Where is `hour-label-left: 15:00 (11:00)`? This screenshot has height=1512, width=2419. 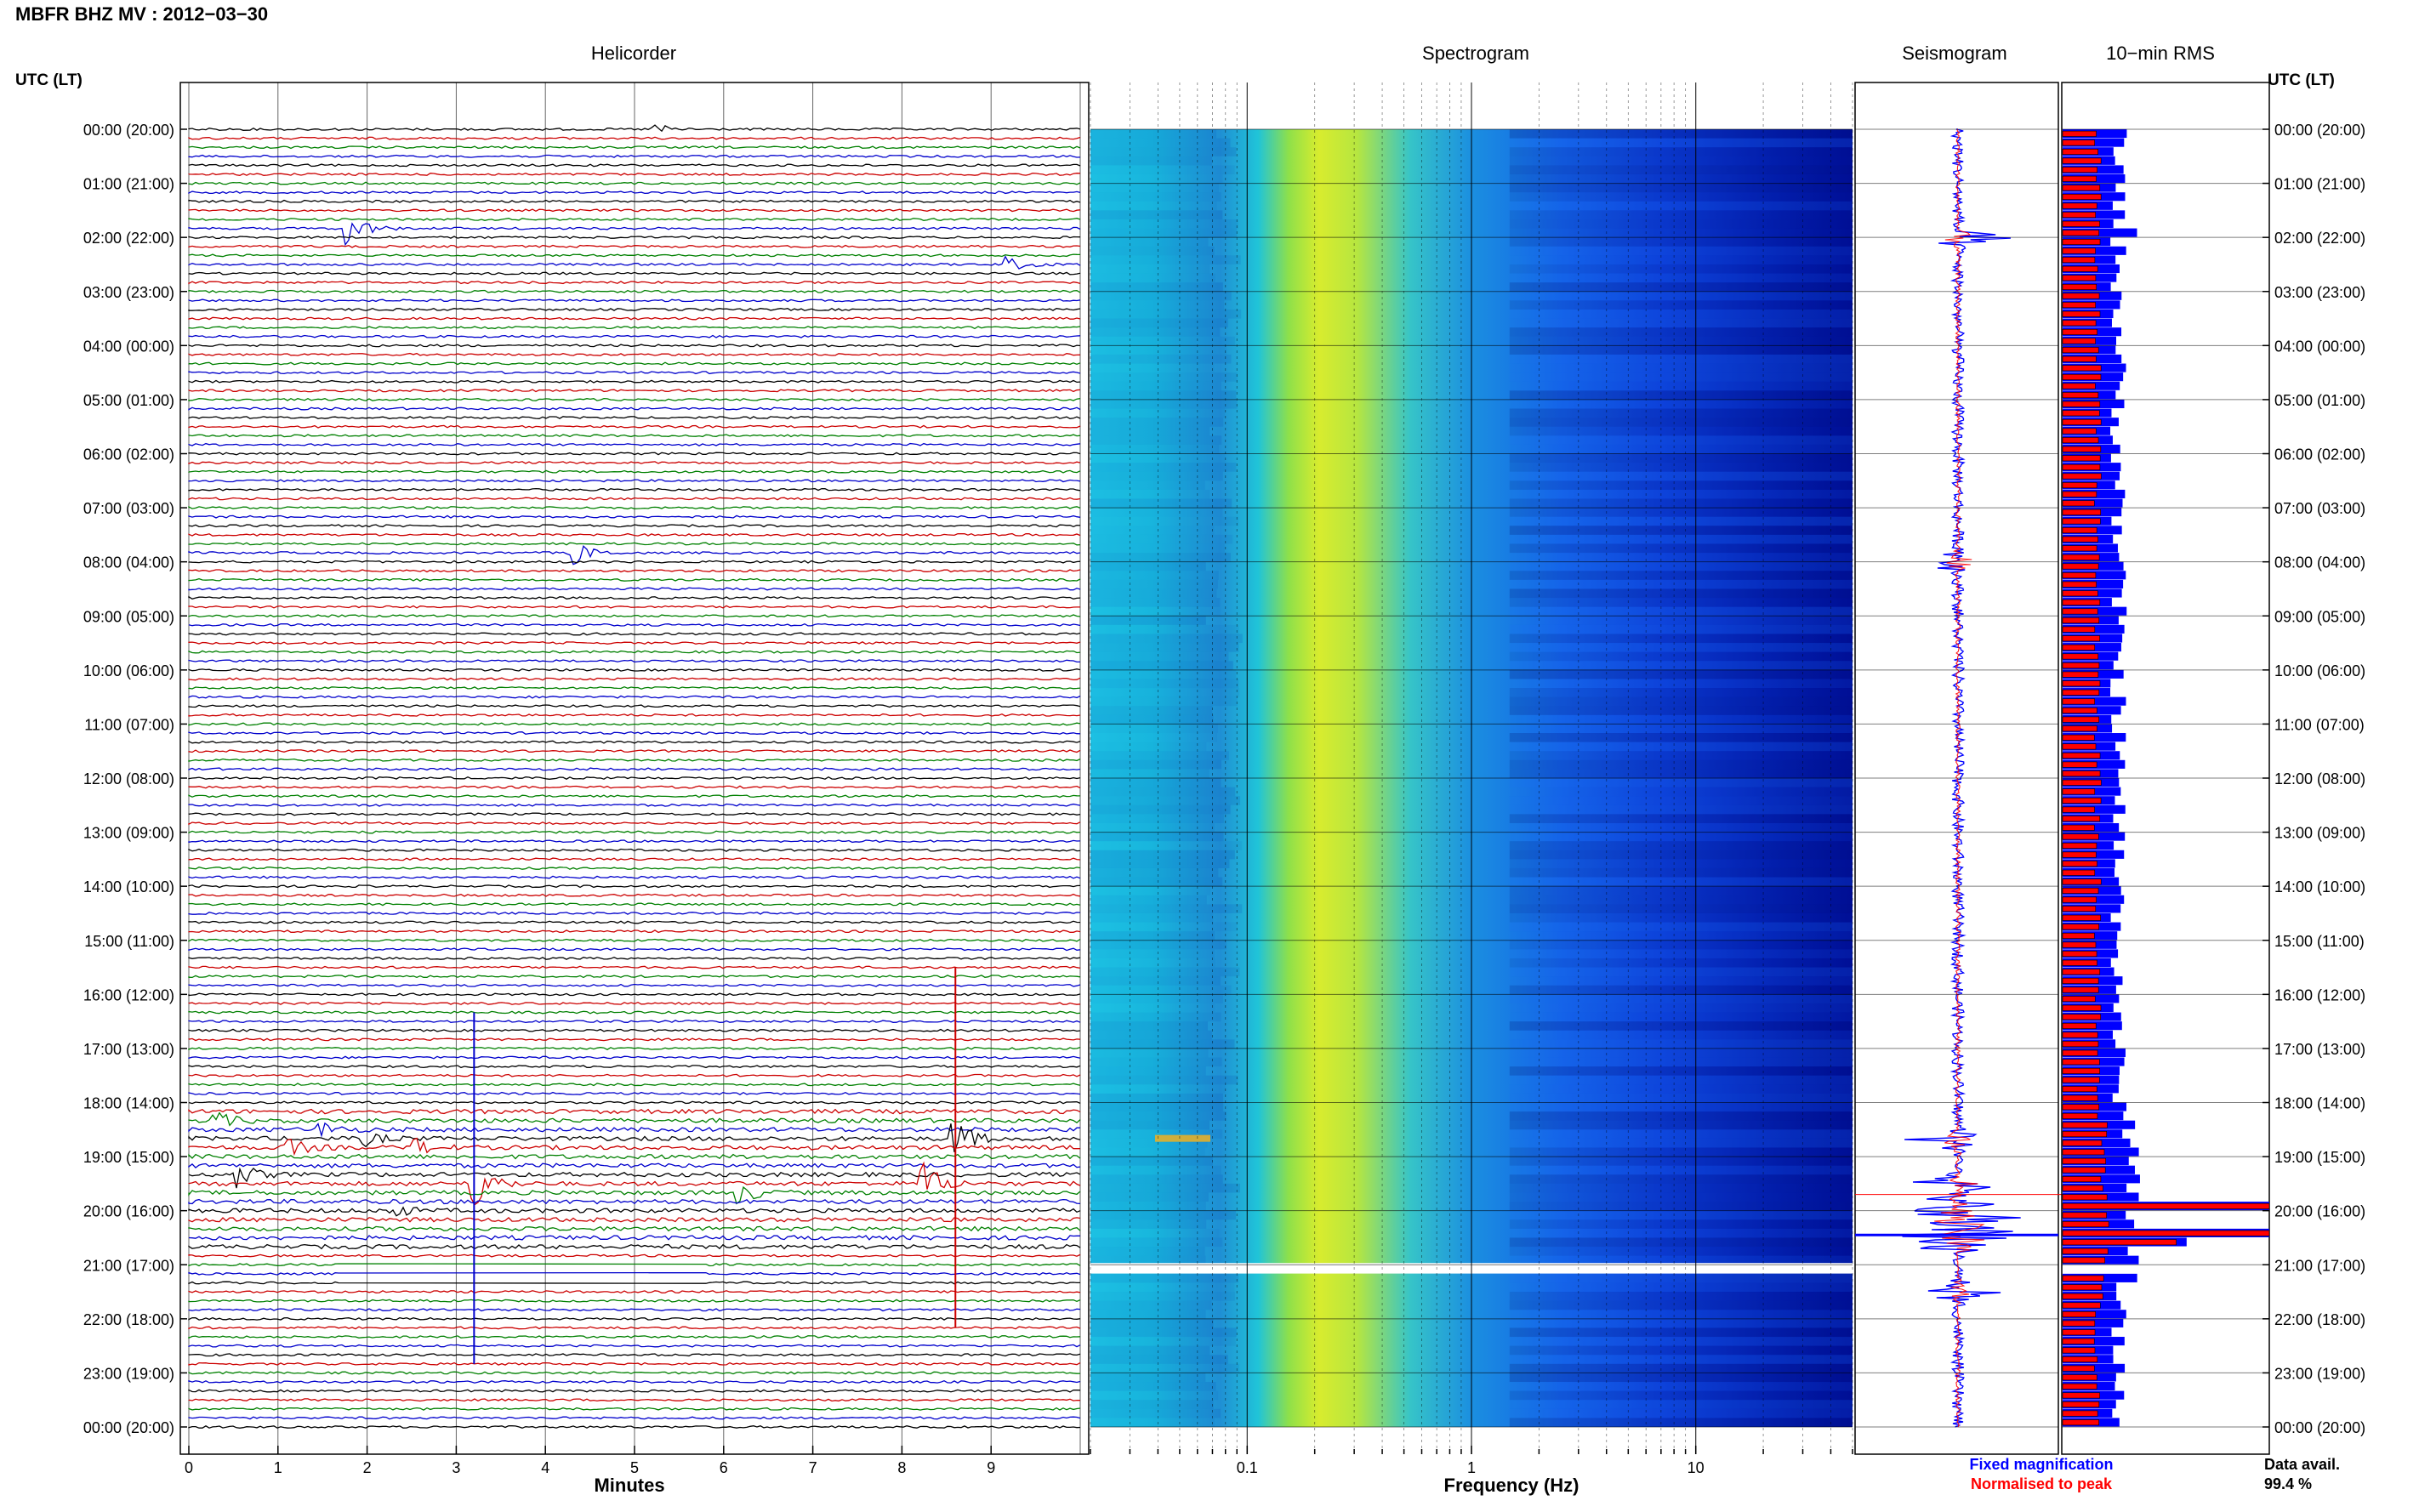 hour-label-left: 15:00 (11:00) is located at coordinates (129, 941).